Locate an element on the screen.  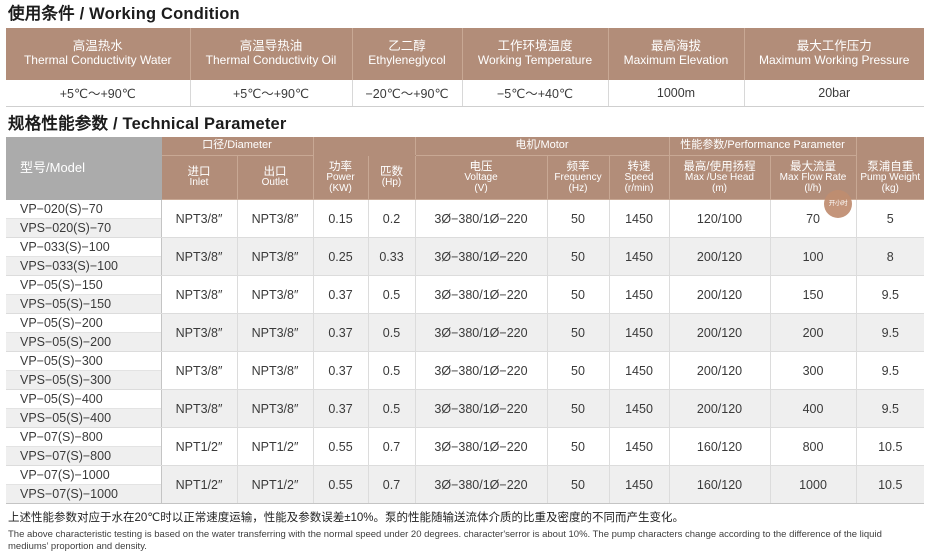
tp-header-en: Speed is located at coordinates (639, 177).